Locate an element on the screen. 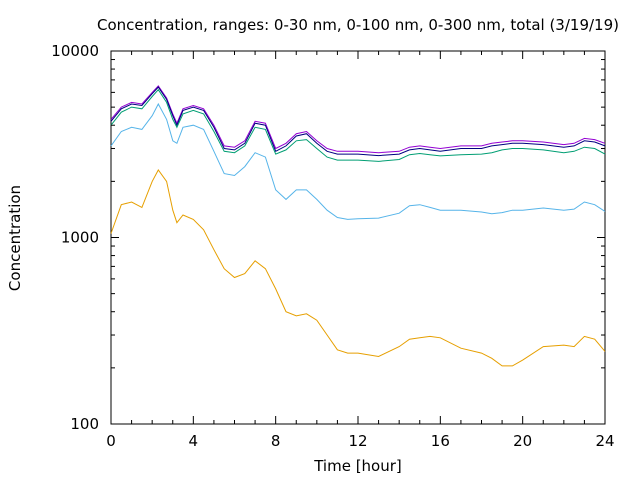 The height and width of the screenshot is (480, 640). y-tick-label: 1000 is located at coordinates (80, 238).